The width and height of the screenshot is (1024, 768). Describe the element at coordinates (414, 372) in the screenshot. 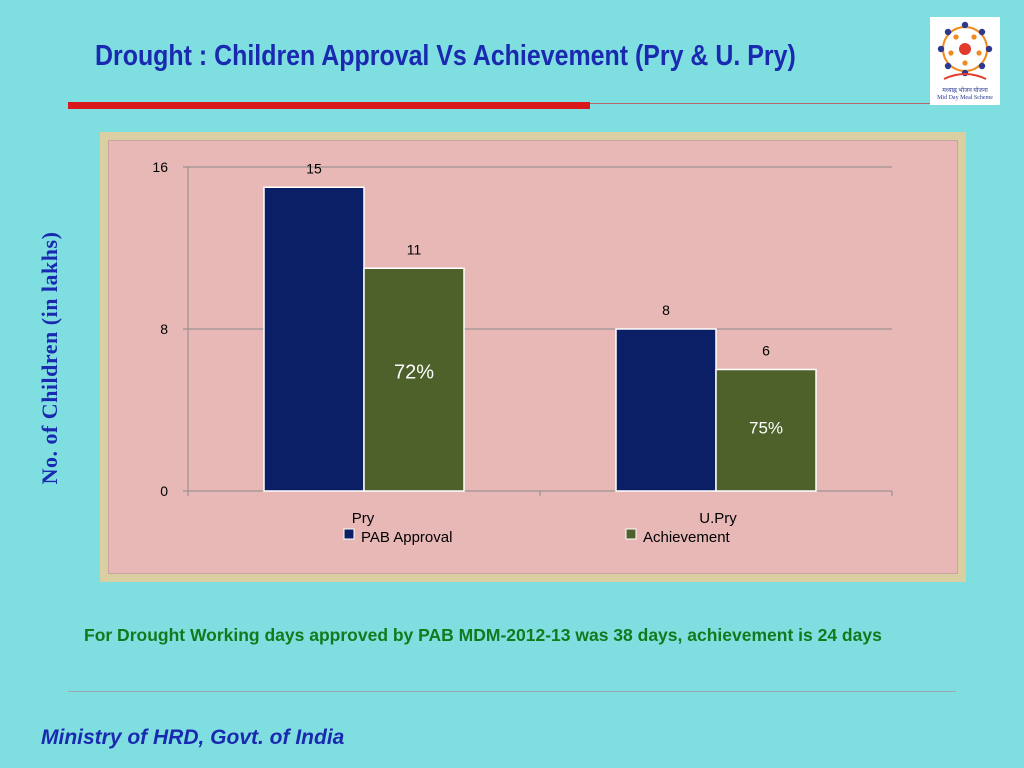

I see `percent-label: 72%` at that location.